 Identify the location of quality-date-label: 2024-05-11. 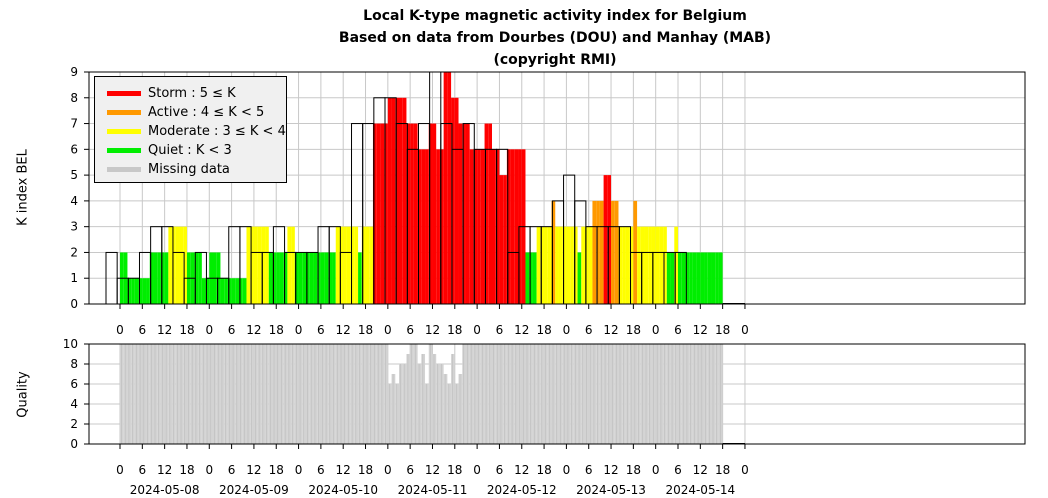
(433, 490).